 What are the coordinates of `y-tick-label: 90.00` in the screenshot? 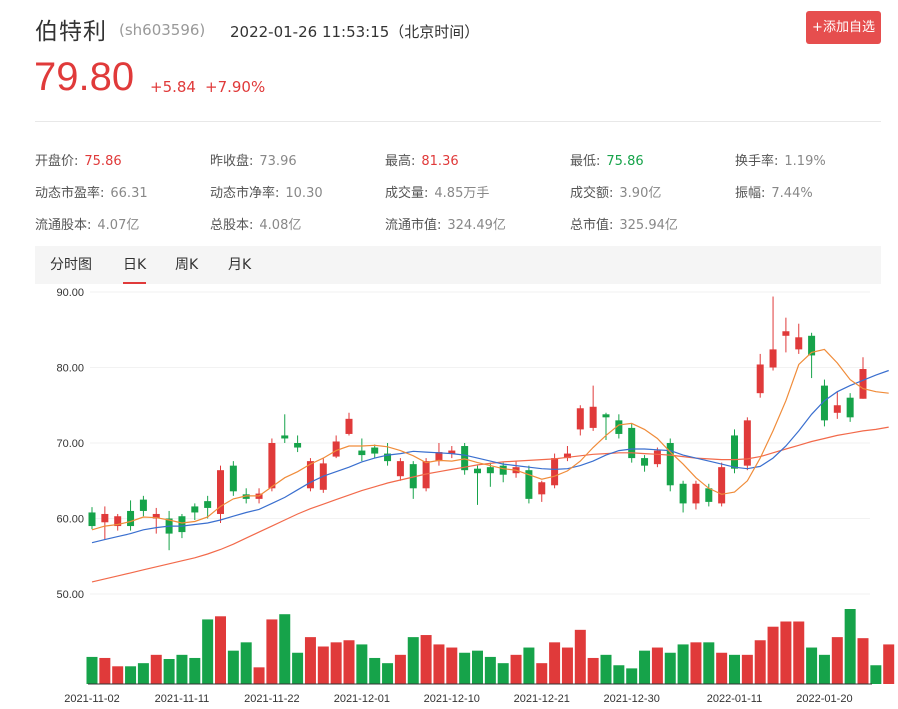 It's located at (70, 293).